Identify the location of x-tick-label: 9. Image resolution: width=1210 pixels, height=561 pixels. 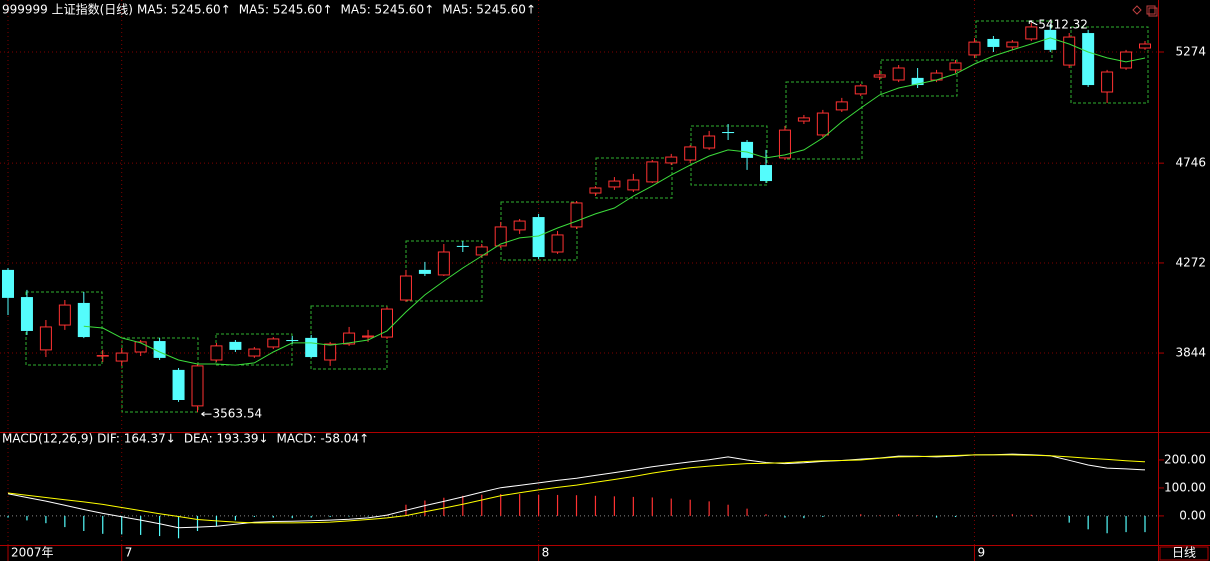
(981, 553).